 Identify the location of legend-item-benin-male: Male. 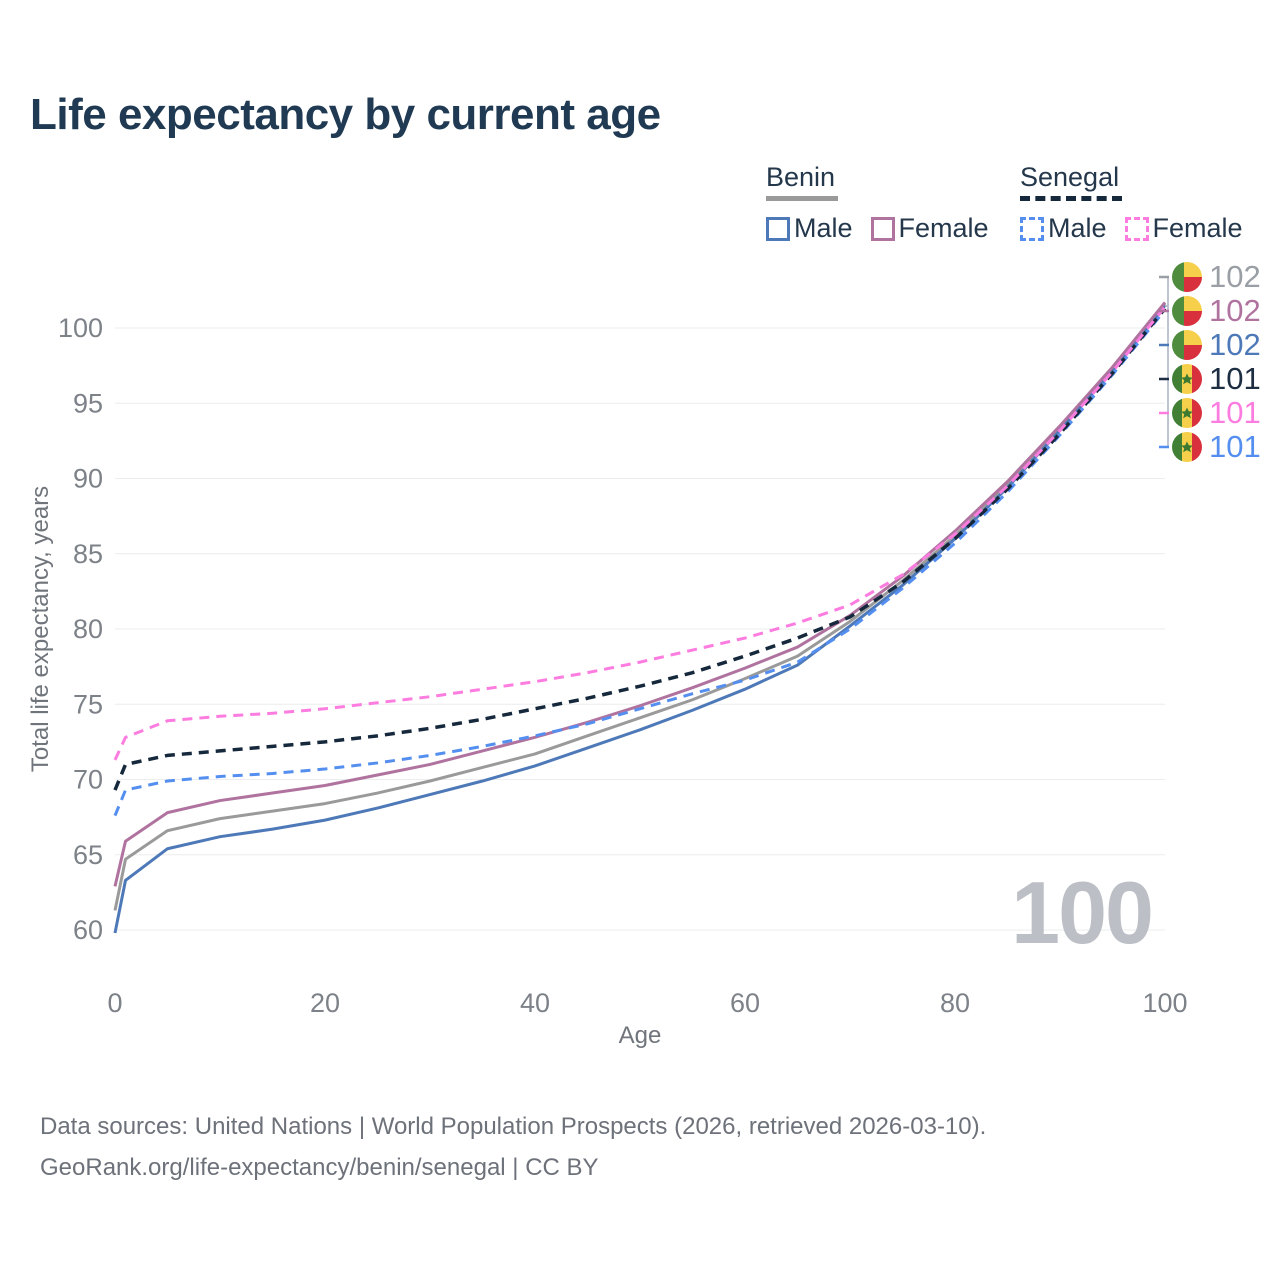
(809, 228).